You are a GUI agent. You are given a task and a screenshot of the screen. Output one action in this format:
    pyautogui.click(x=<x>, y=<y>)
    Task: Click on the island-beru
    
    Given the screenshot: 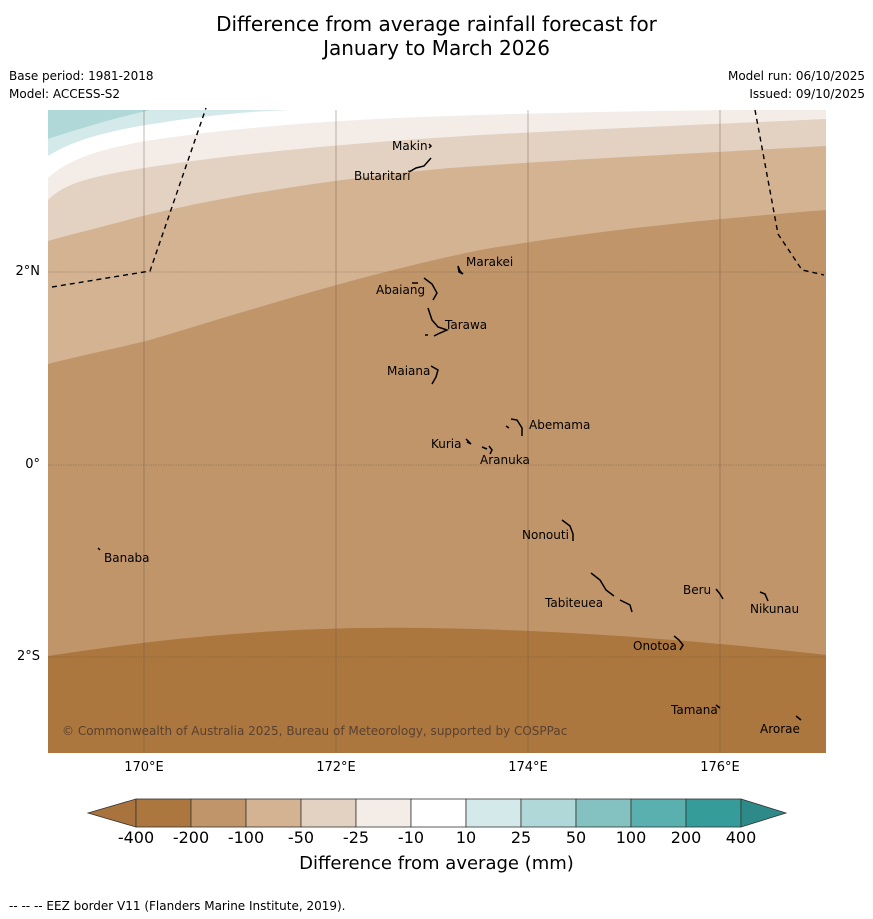 What is the action you would take?
    pyautogui.click(x=719, y=594)
    